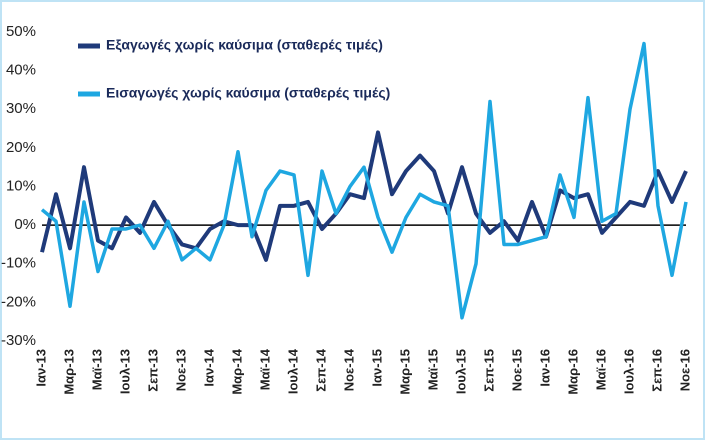 The width and height of the screenshot is (705, 440). Describe the element at coordinates (544, 368) in the screenshot. I see `x-tick-label: Ιαν-16` at that location.